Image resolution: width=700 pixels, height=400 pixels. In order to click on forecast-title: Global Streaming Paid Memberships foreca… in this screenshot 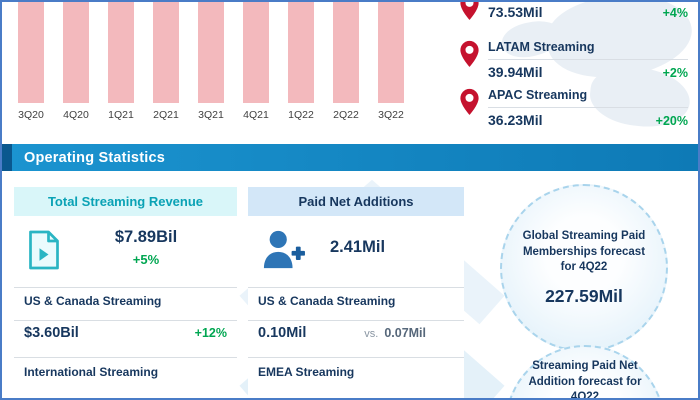, I will do `click(584, 252)`.